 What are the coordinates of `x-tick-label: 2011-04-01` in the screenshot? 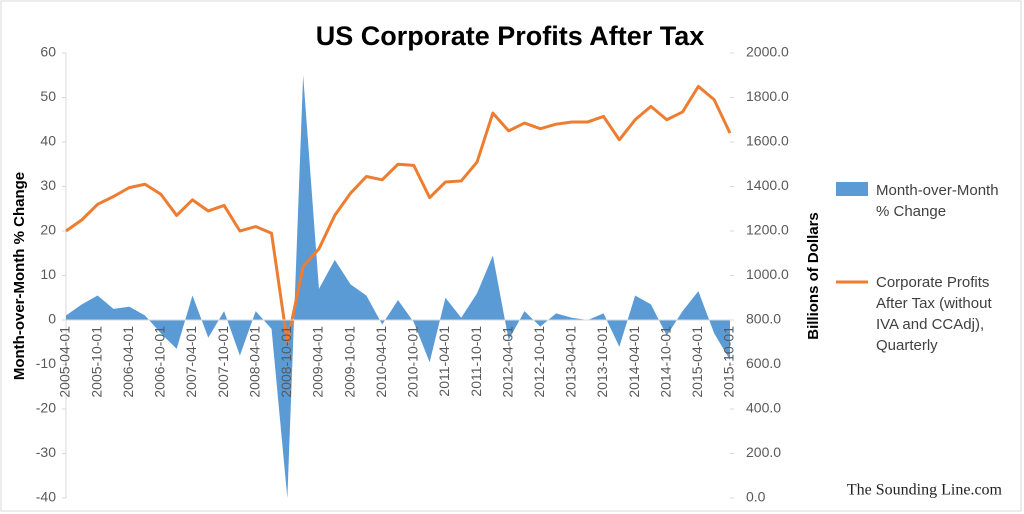 It's located at (444, 361).